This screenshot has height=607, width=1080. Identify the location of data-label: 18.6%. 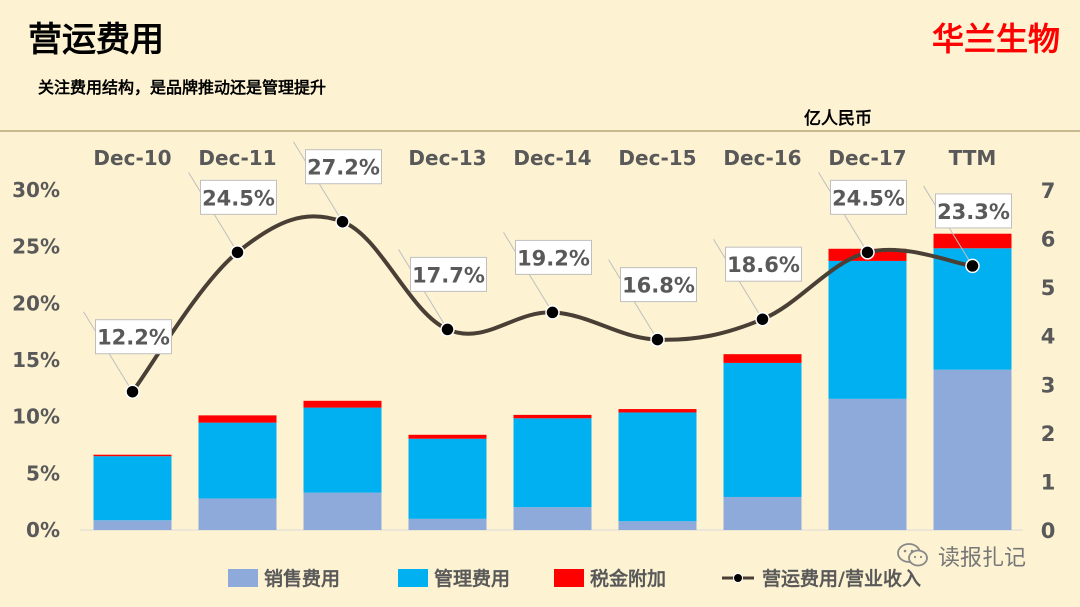
(763, 265).